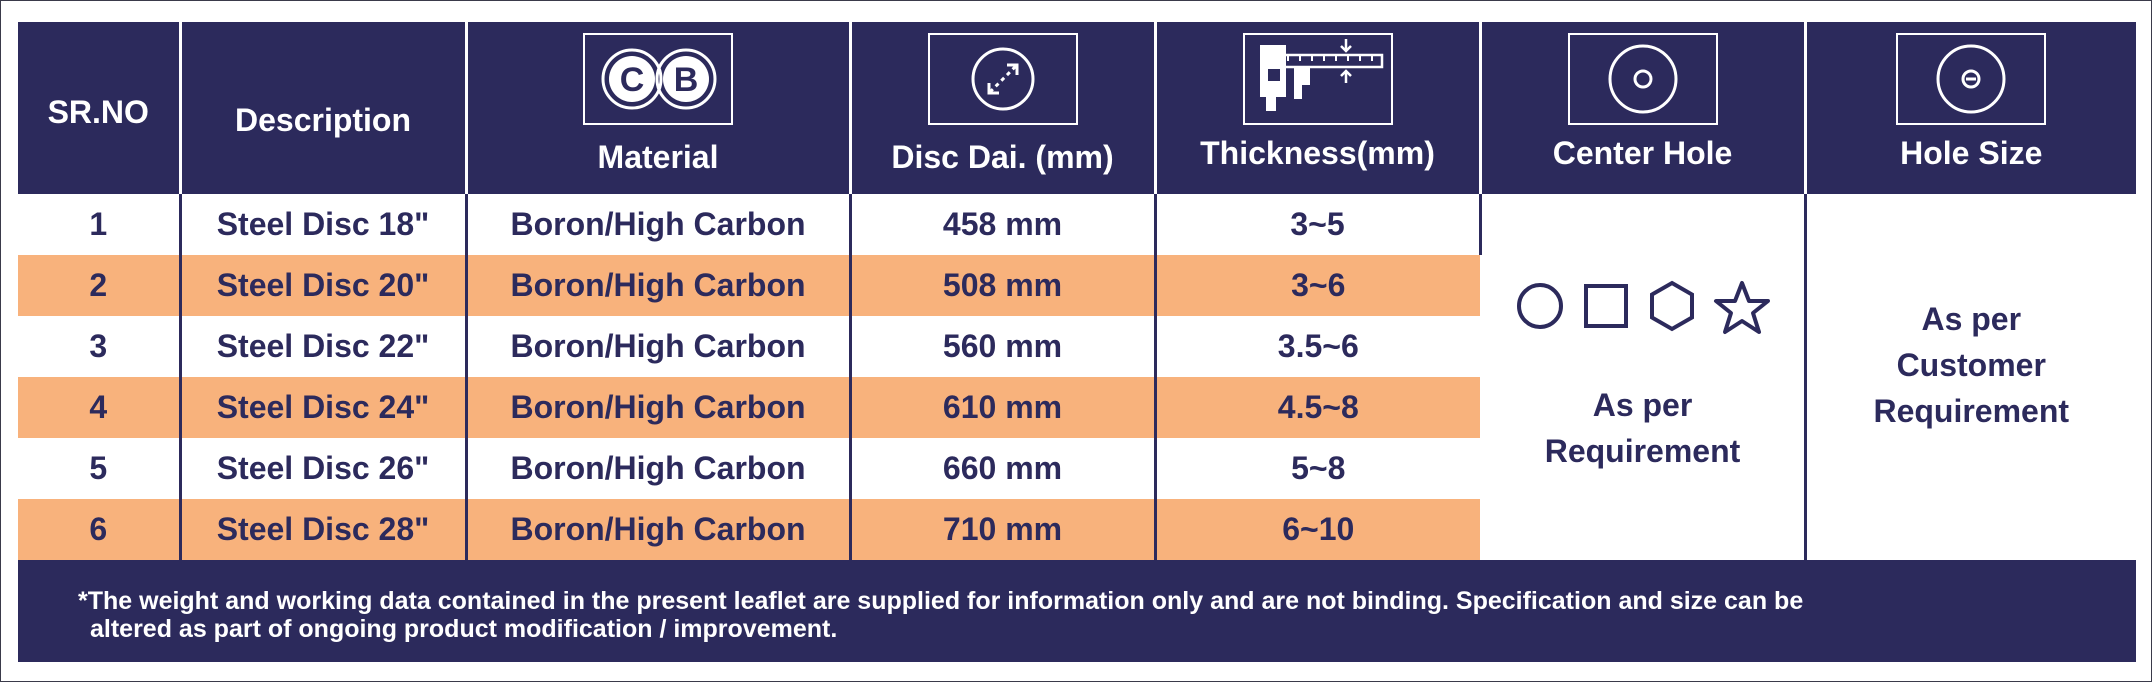 The height and width of the screenshot is (682, 2152). What do you see at coordinates (323, 120) in the screenshot?
I see `header-description-label: Description` at bounding box center [323, 120].